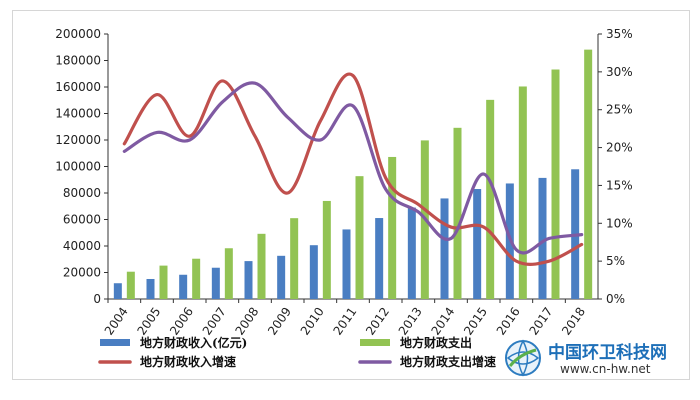  I want to click on y-left-tick-label: 180000, so click(78, 61).